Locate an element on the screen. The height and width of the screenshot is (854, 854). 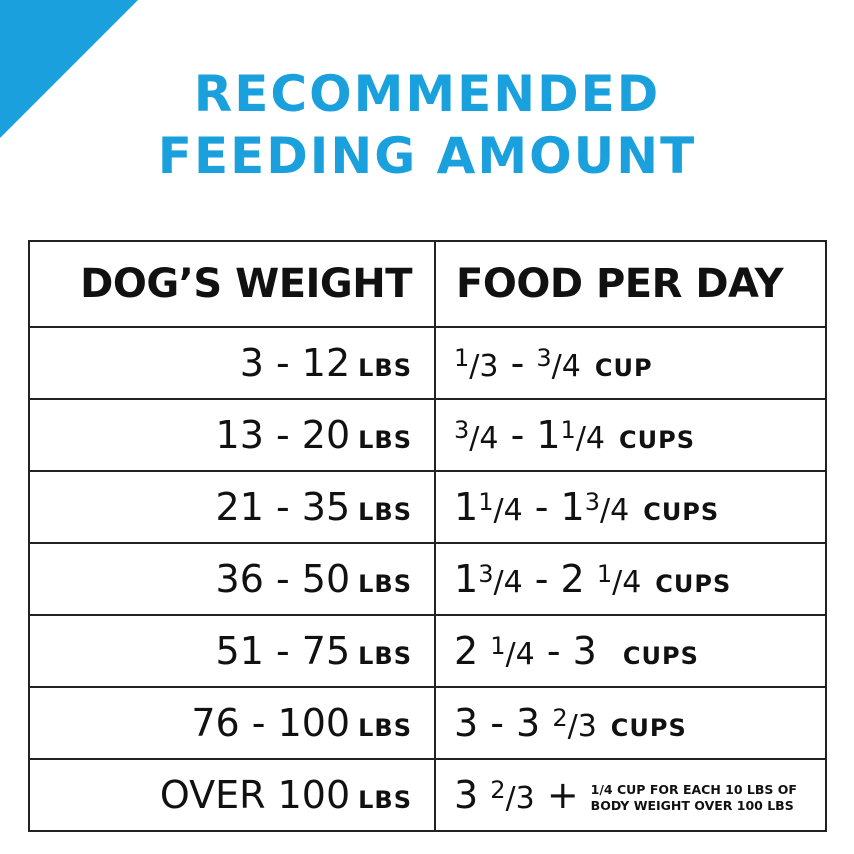
food-text: 3 is located at coordinates (472, 795).